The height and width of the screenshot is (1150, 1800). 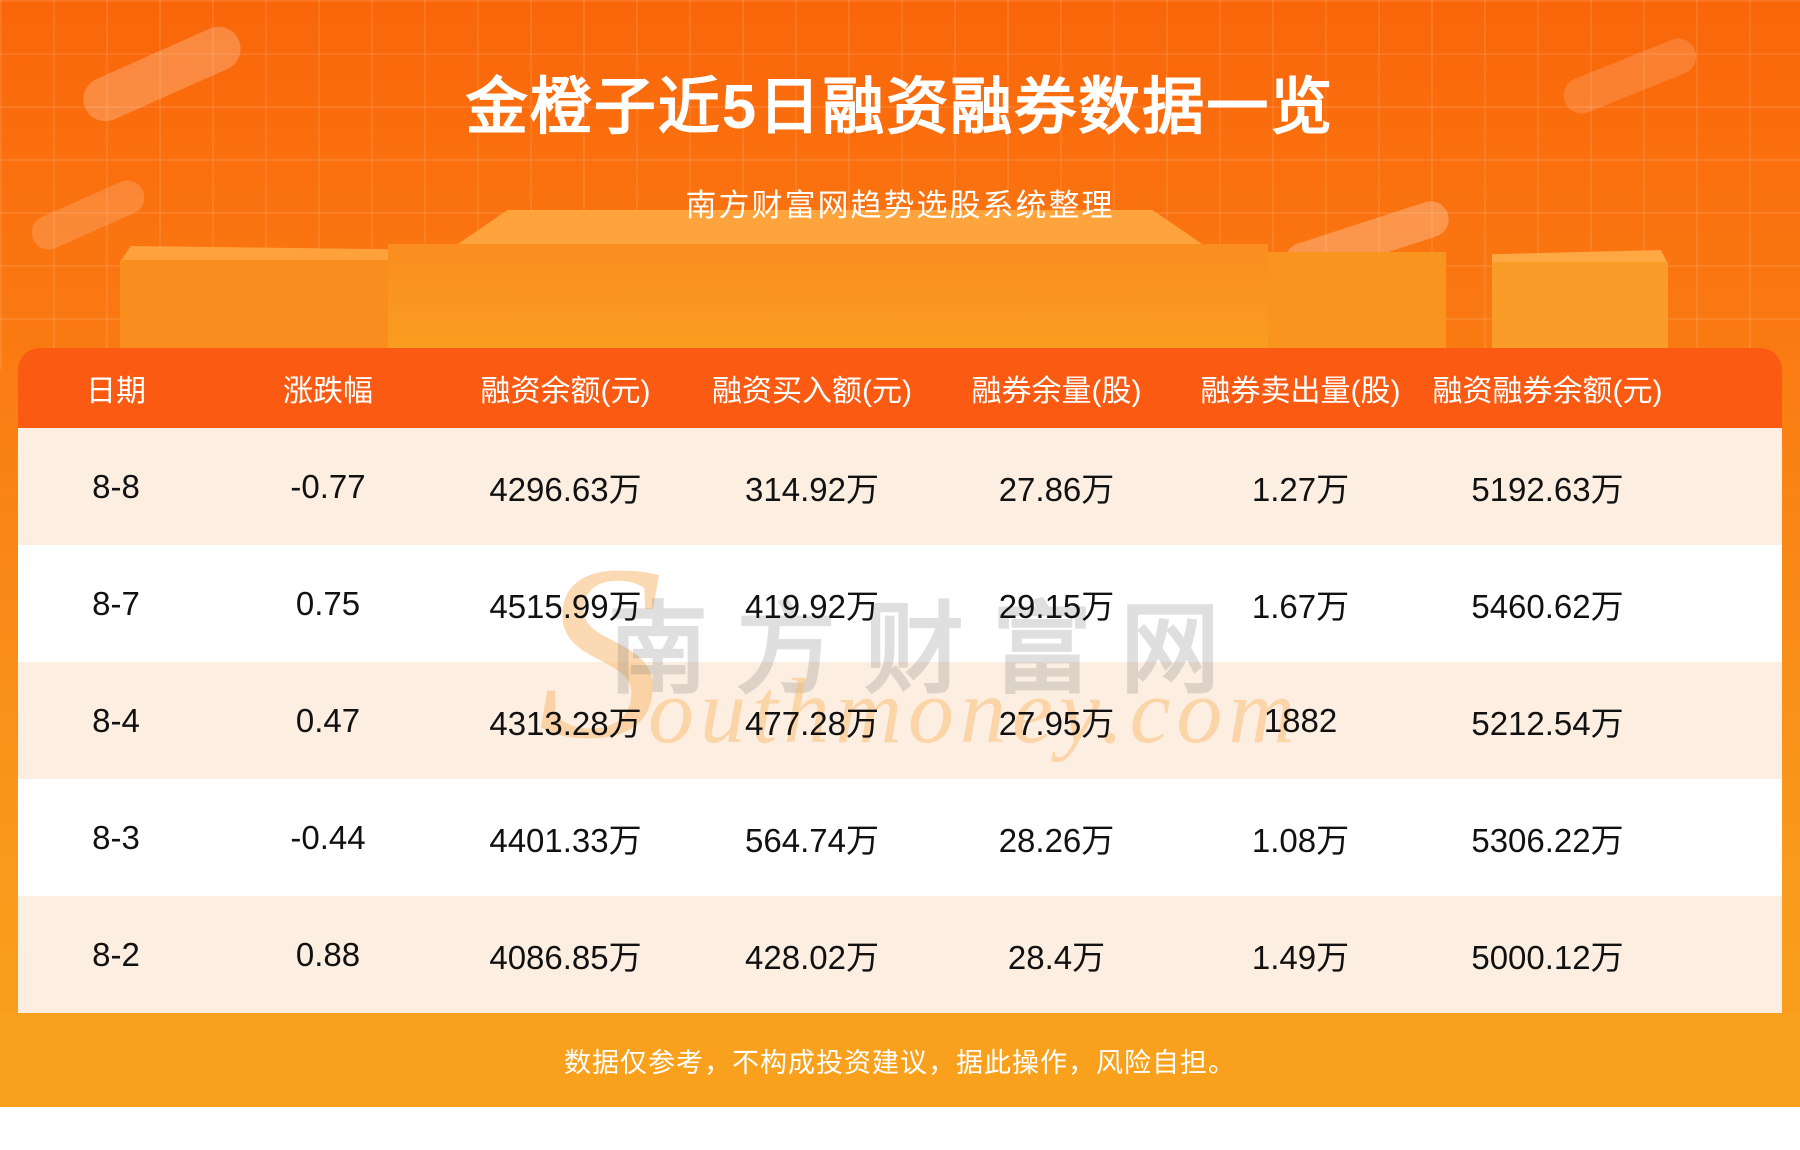 I want to click on disclaimer-text: 数据仅参考，不构成投资建议，据此操作，风险自担。, so click(x=900, y=1062).